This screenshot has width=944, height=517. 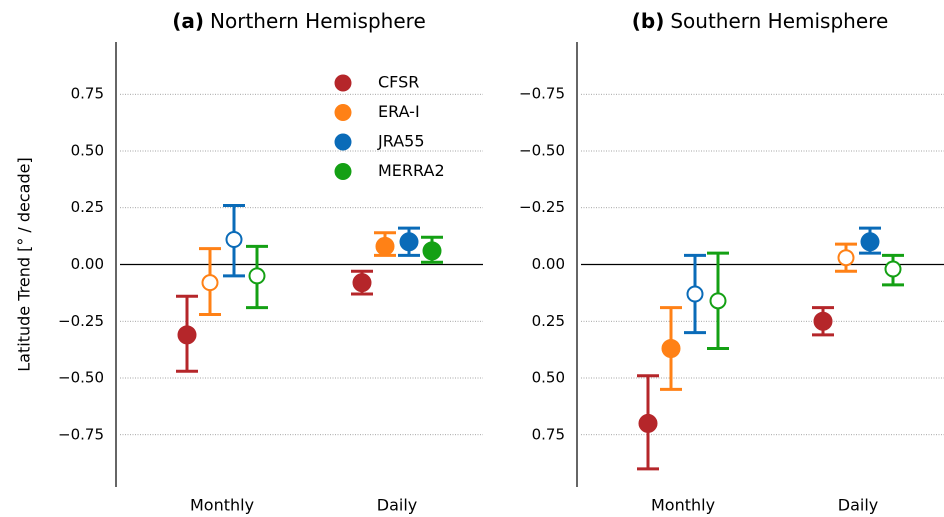 I want to click on legend-label: JRA55, so click(x=401, y=141).